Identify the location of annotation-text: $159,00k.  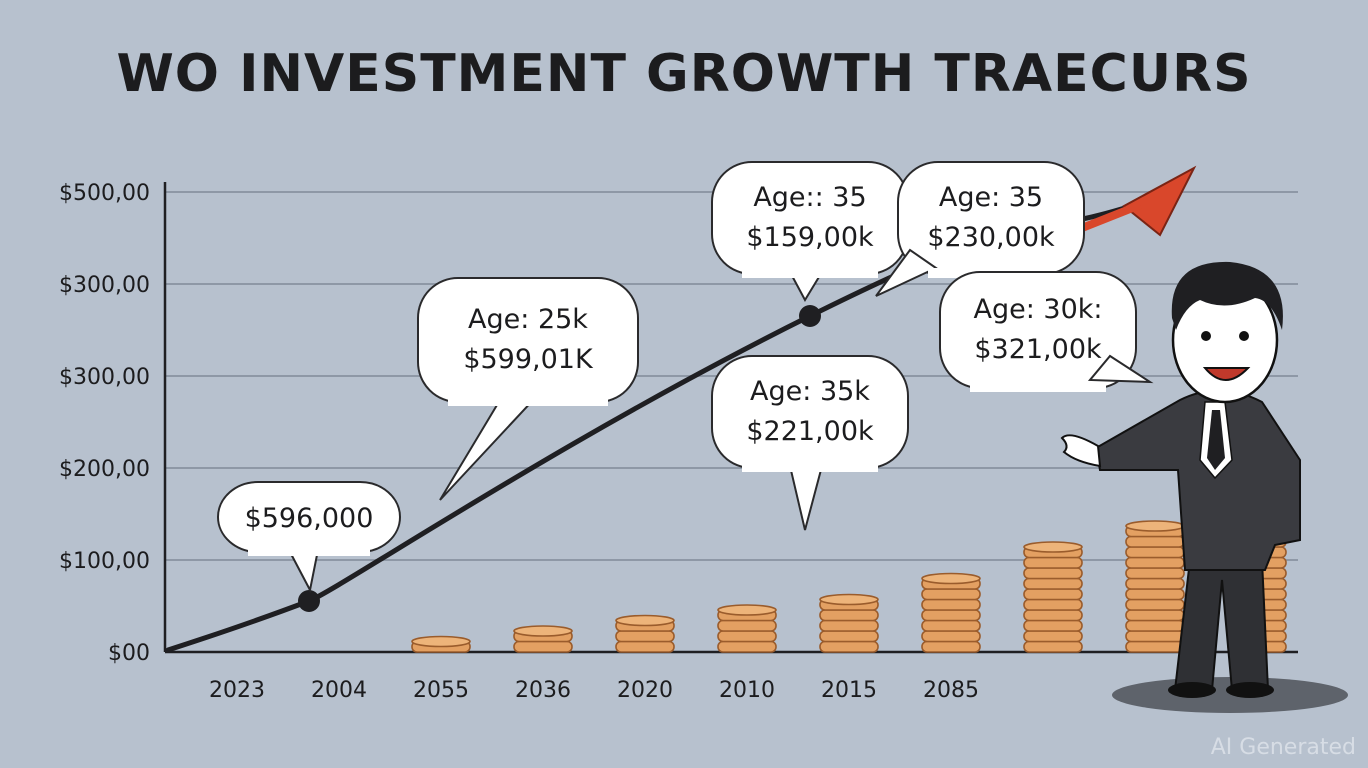
(810, 237).